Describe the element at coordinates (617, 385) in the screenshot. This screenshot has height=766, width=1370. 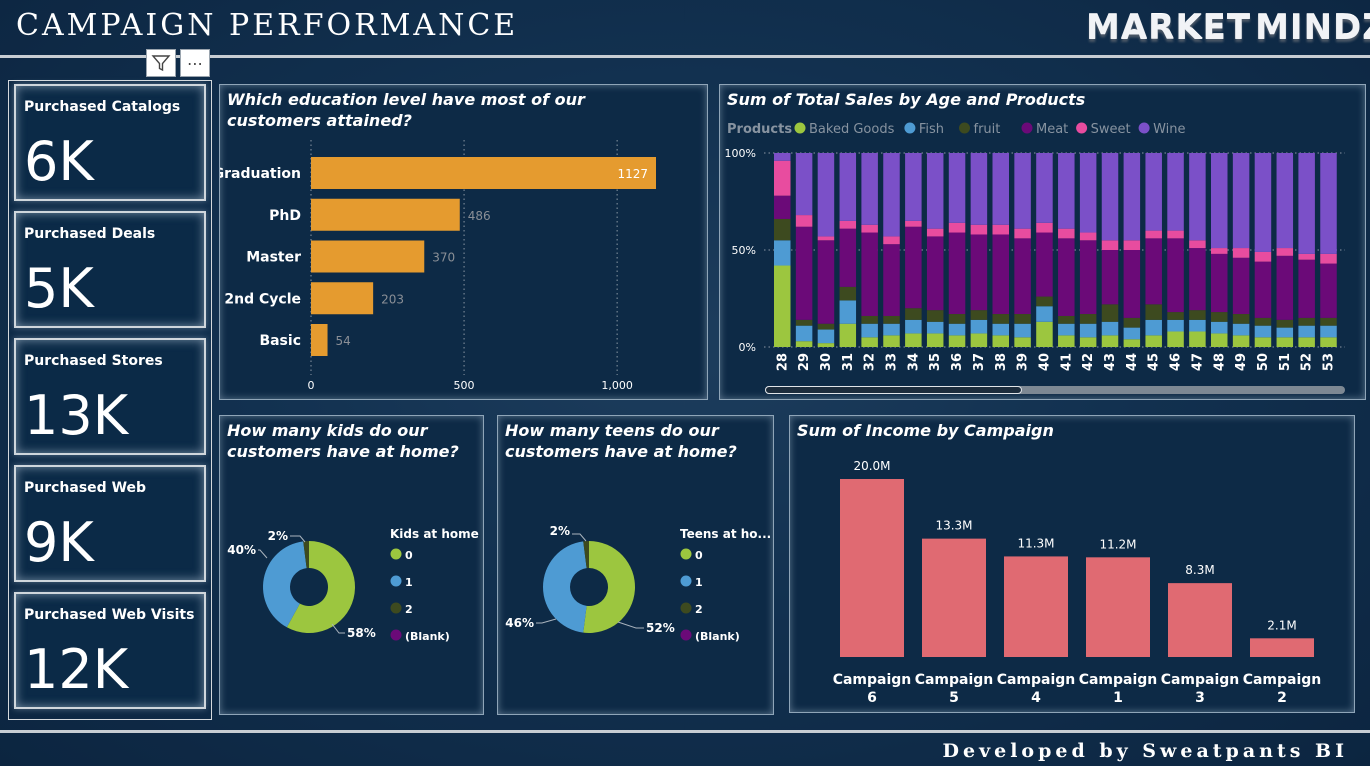
I see `x-tick-label: 1,000` at that location.